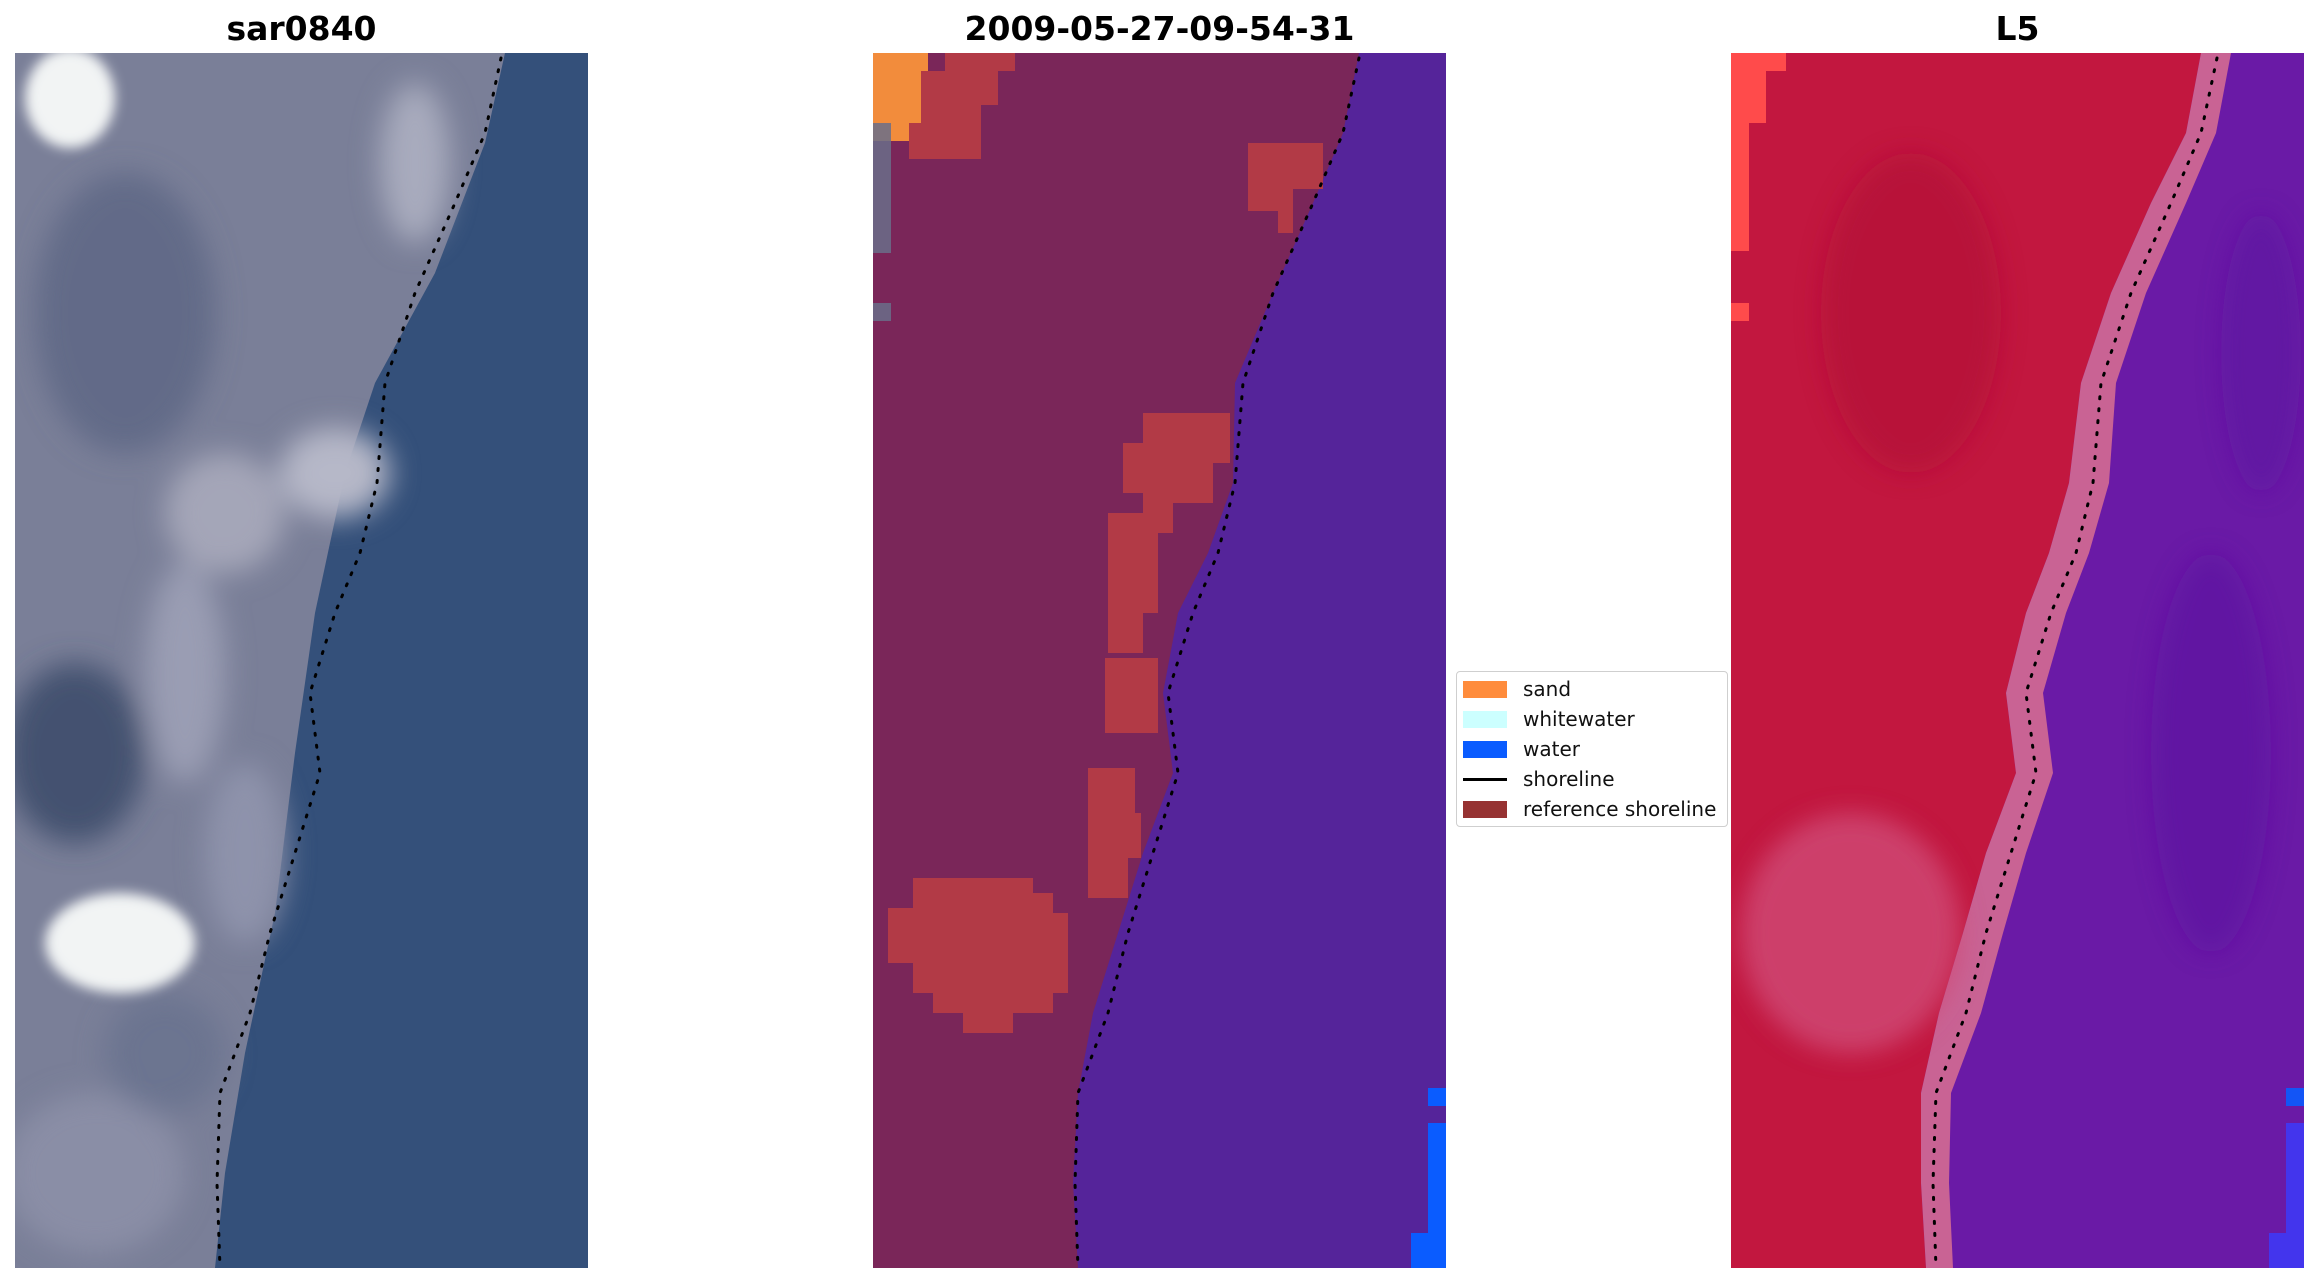 The width and height of the screenshot is (2317, 1283). I want to click on shoreline-line-swatch, so click(1485, 779).